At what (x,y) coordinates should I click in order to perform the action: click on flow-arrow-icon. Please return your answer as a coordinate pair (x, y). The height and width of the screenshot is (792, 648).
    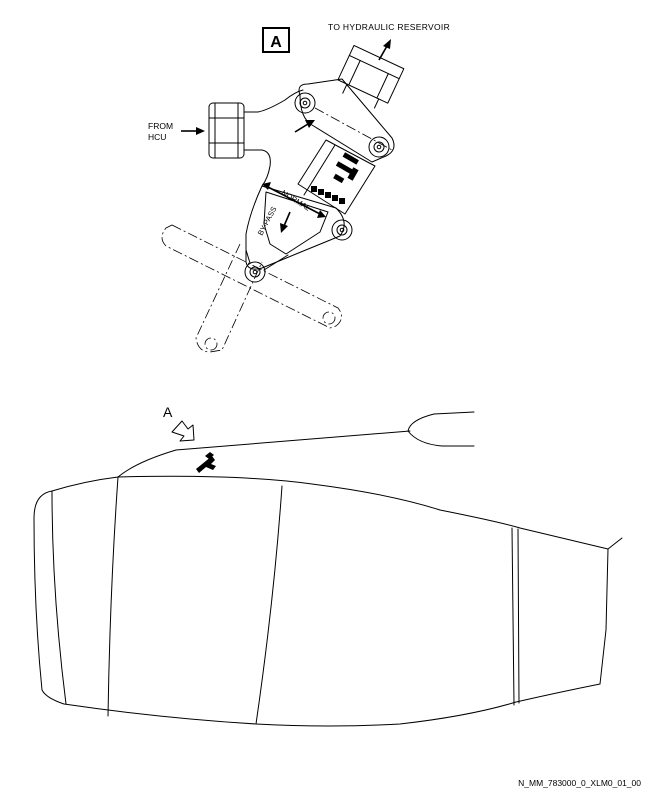
    Looking at the image, I should click on (304, 126).